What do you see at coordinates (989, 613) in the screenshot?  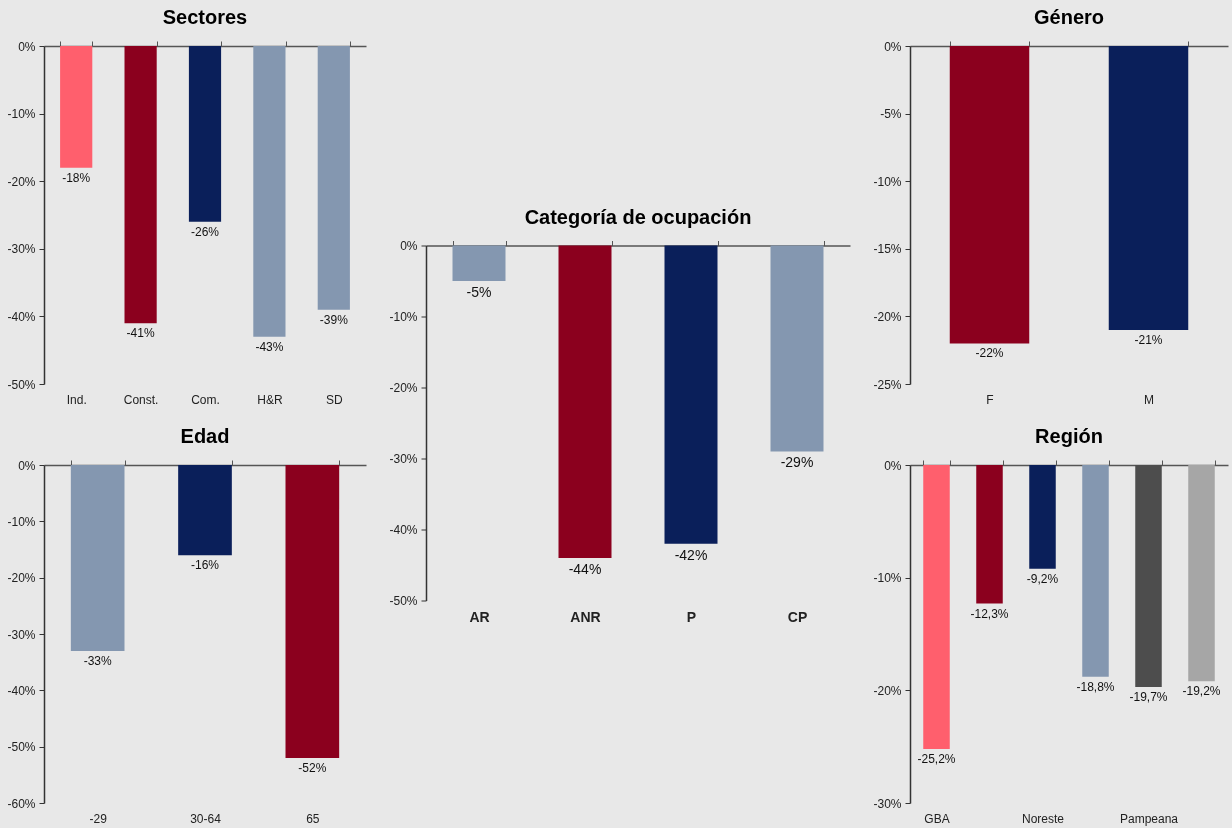 I see `data-label: -12,3%` at bounding box center [989, 613].